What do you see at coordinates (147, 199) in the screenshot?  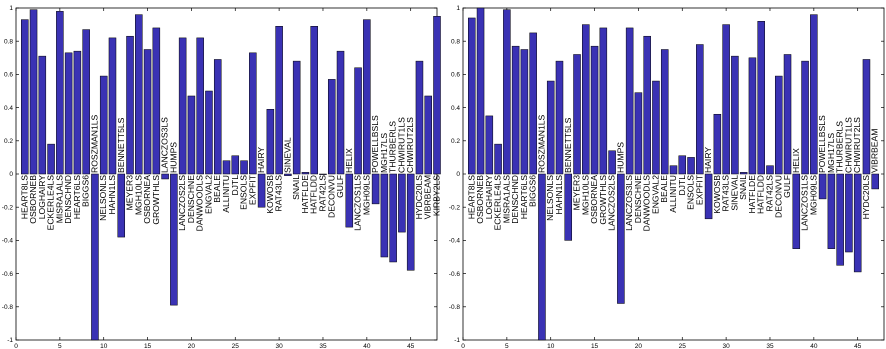 I see `bar-label: OSBORNEA` at bounding box center [147, 199].